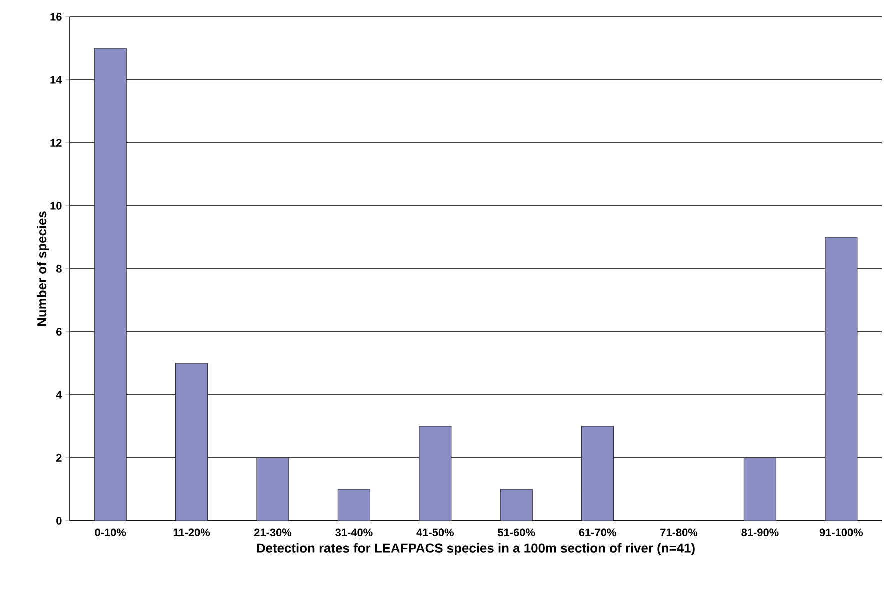 Image resolution: width=885 pixels, height=591 pixels. Describe the element at coordinates (56, 80) in the screenshot. I see `y-tick-label: 14` at that location.